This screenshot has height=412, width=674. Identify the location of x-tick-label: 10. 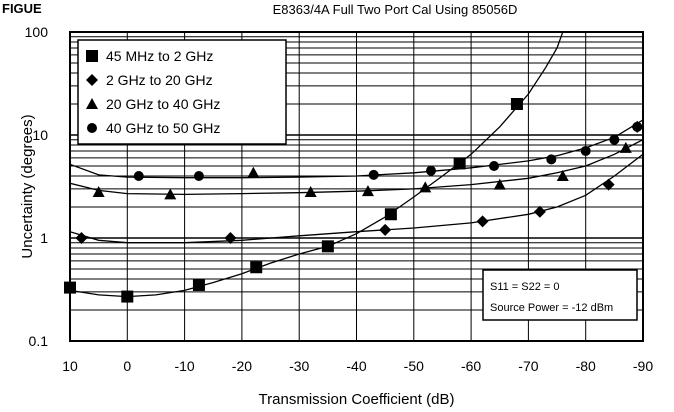
(70, 366).